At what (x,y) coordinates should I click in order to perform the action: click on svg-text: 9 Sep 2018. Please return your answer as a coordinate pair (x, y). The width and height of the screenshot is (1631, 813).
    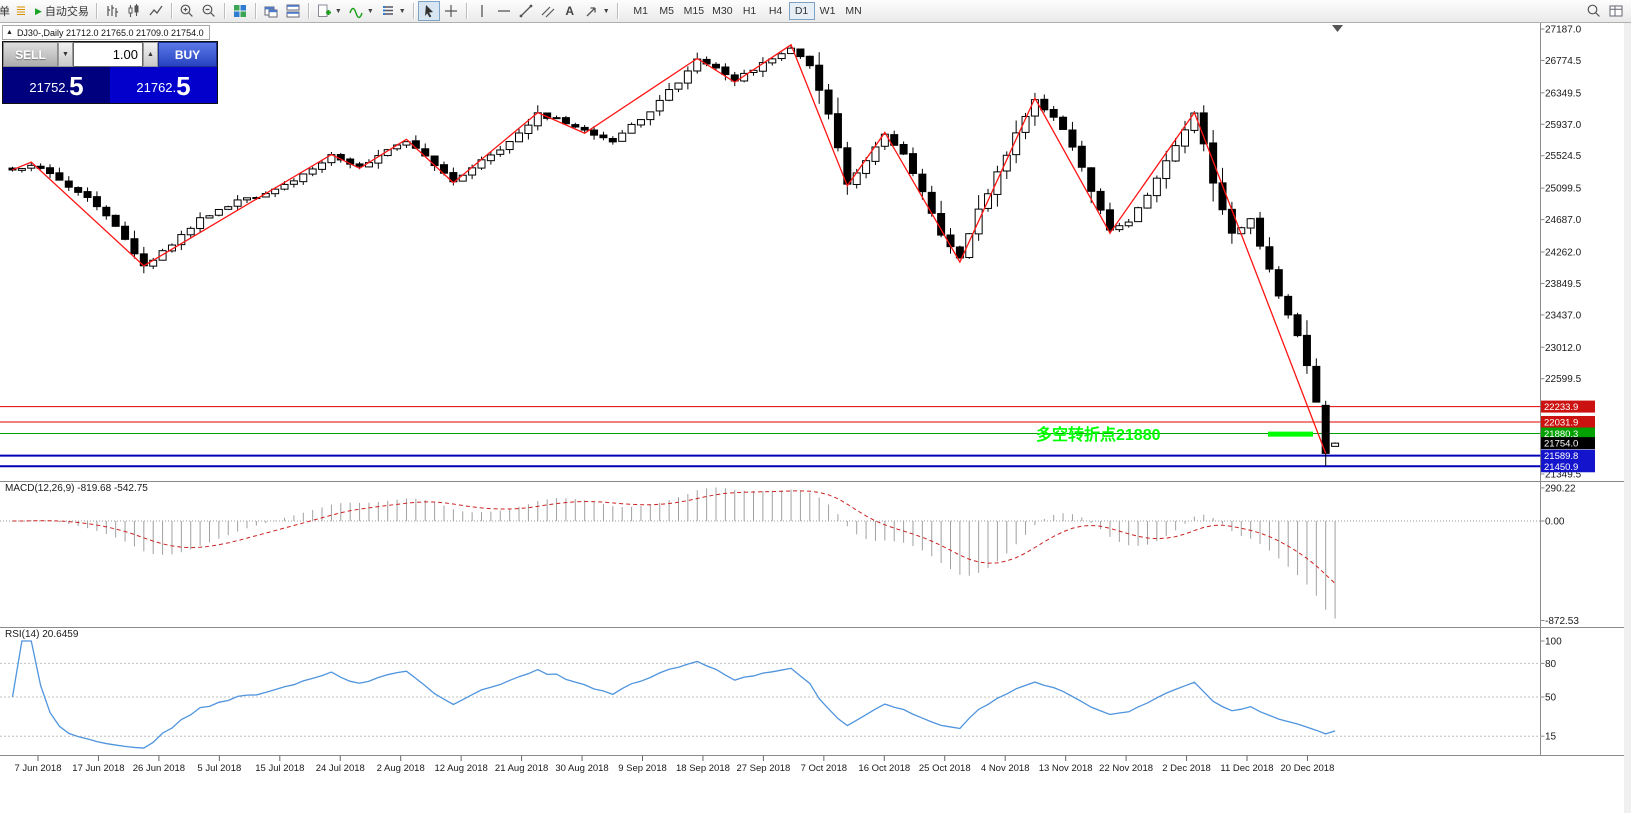
    Looking at the image, I should click on (642, 768).